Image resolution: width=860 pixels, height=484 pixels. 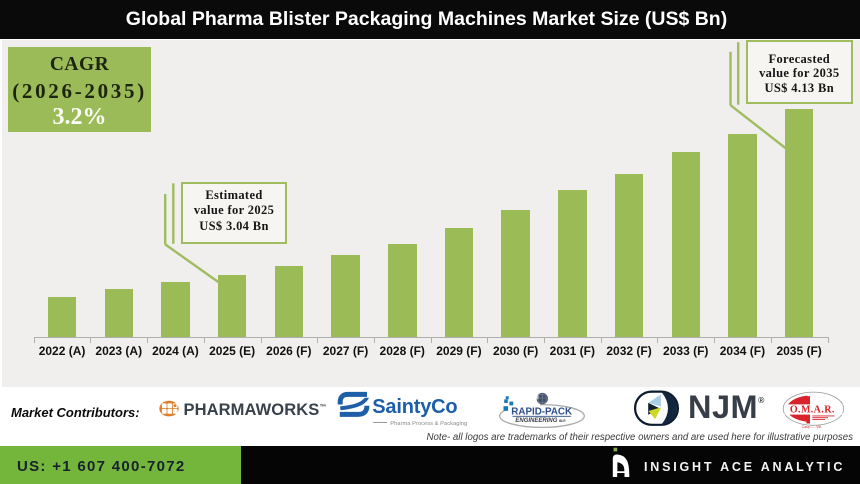 I want to click on svg-text: Casp.......VIII., so click(x=812, y=427).